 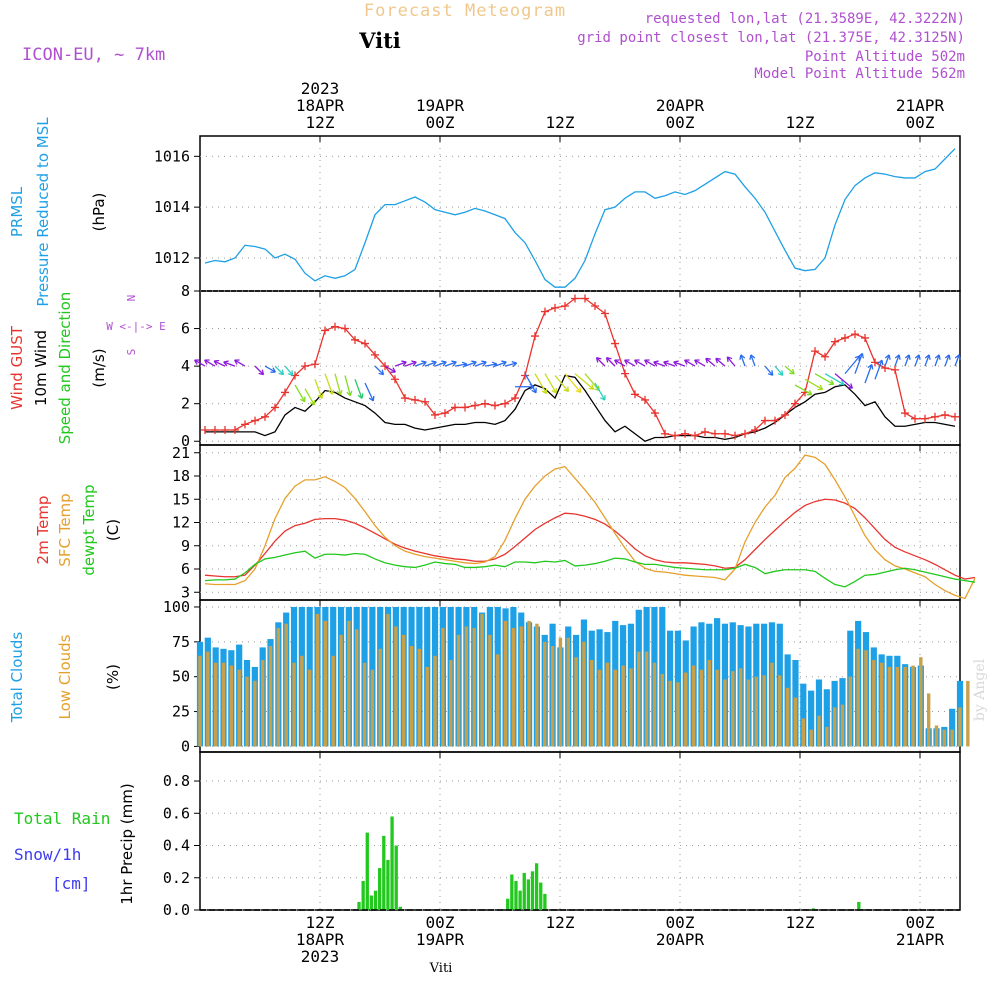 I want to click on location-title: Viti, so click(x=379, y=40).